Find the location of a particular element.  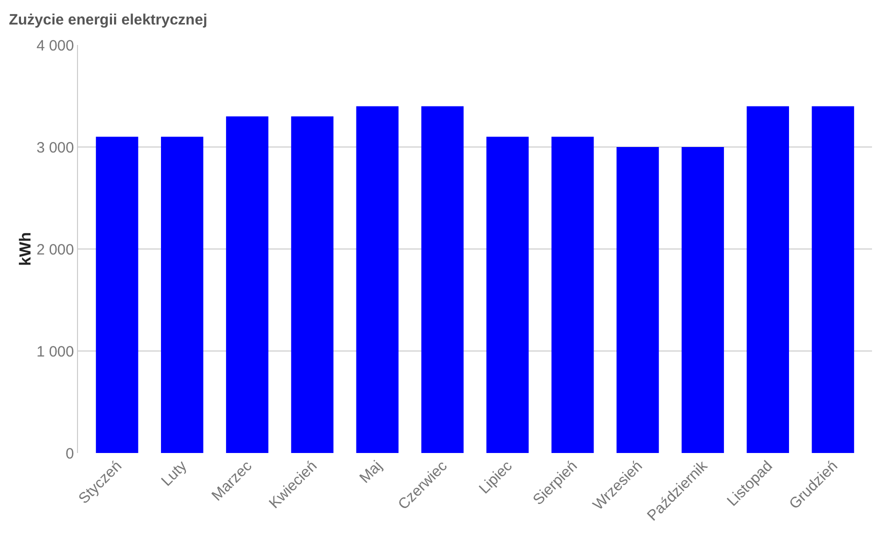

y-tick-label: 3 000 is located at coordinates (55, 147).